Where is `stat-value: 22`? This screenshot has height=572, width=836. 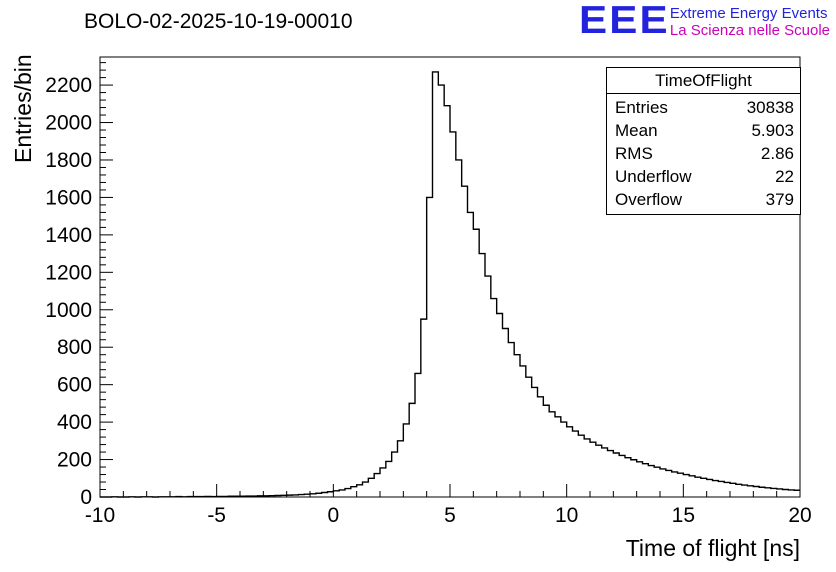 stat-value: 22 is located at coordinates (784, 176).